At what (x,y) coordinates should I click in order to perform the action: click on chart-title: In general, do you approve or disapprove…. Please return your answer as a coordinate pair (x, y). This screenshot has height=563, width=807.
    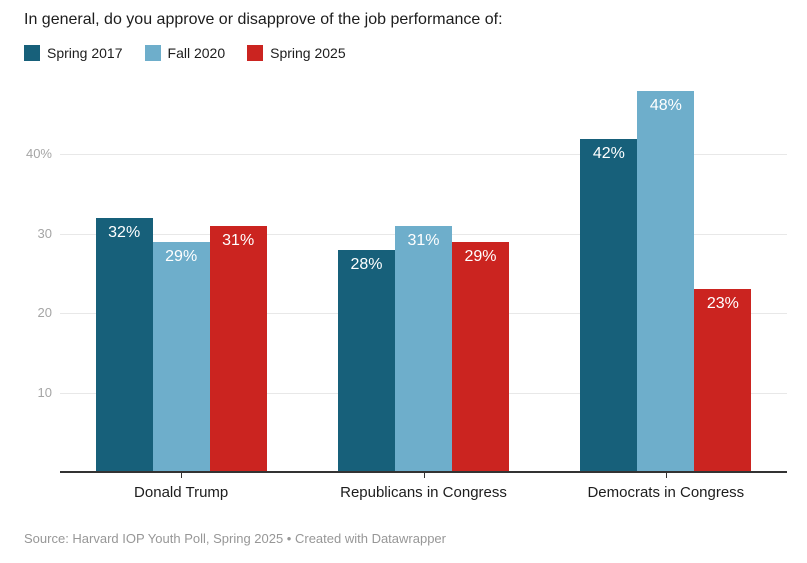
    Looking at the image, I should click on (263, 19).